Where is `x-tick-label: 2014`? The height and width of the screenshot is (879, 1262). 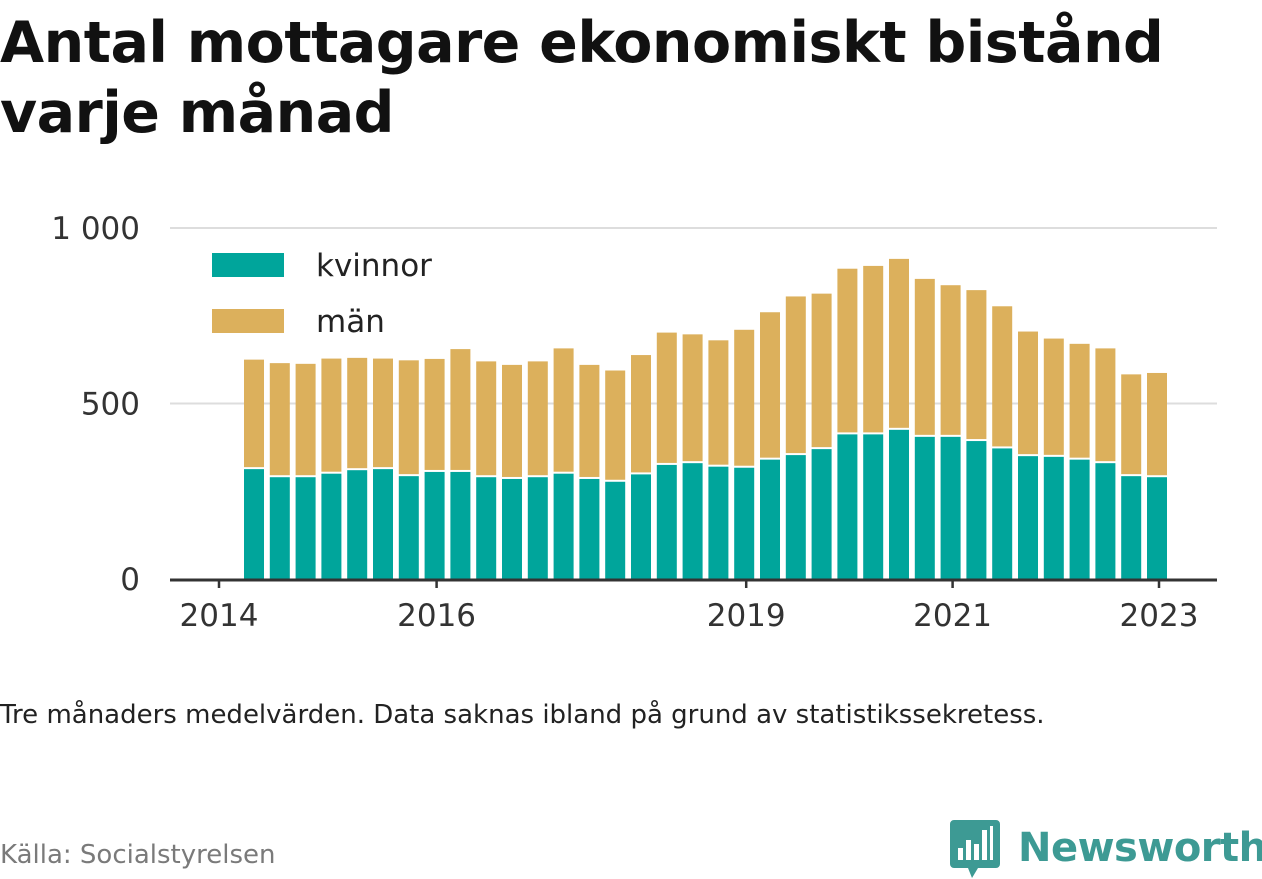
x-tick-label: 2014 is located at coordinates (219, 616).